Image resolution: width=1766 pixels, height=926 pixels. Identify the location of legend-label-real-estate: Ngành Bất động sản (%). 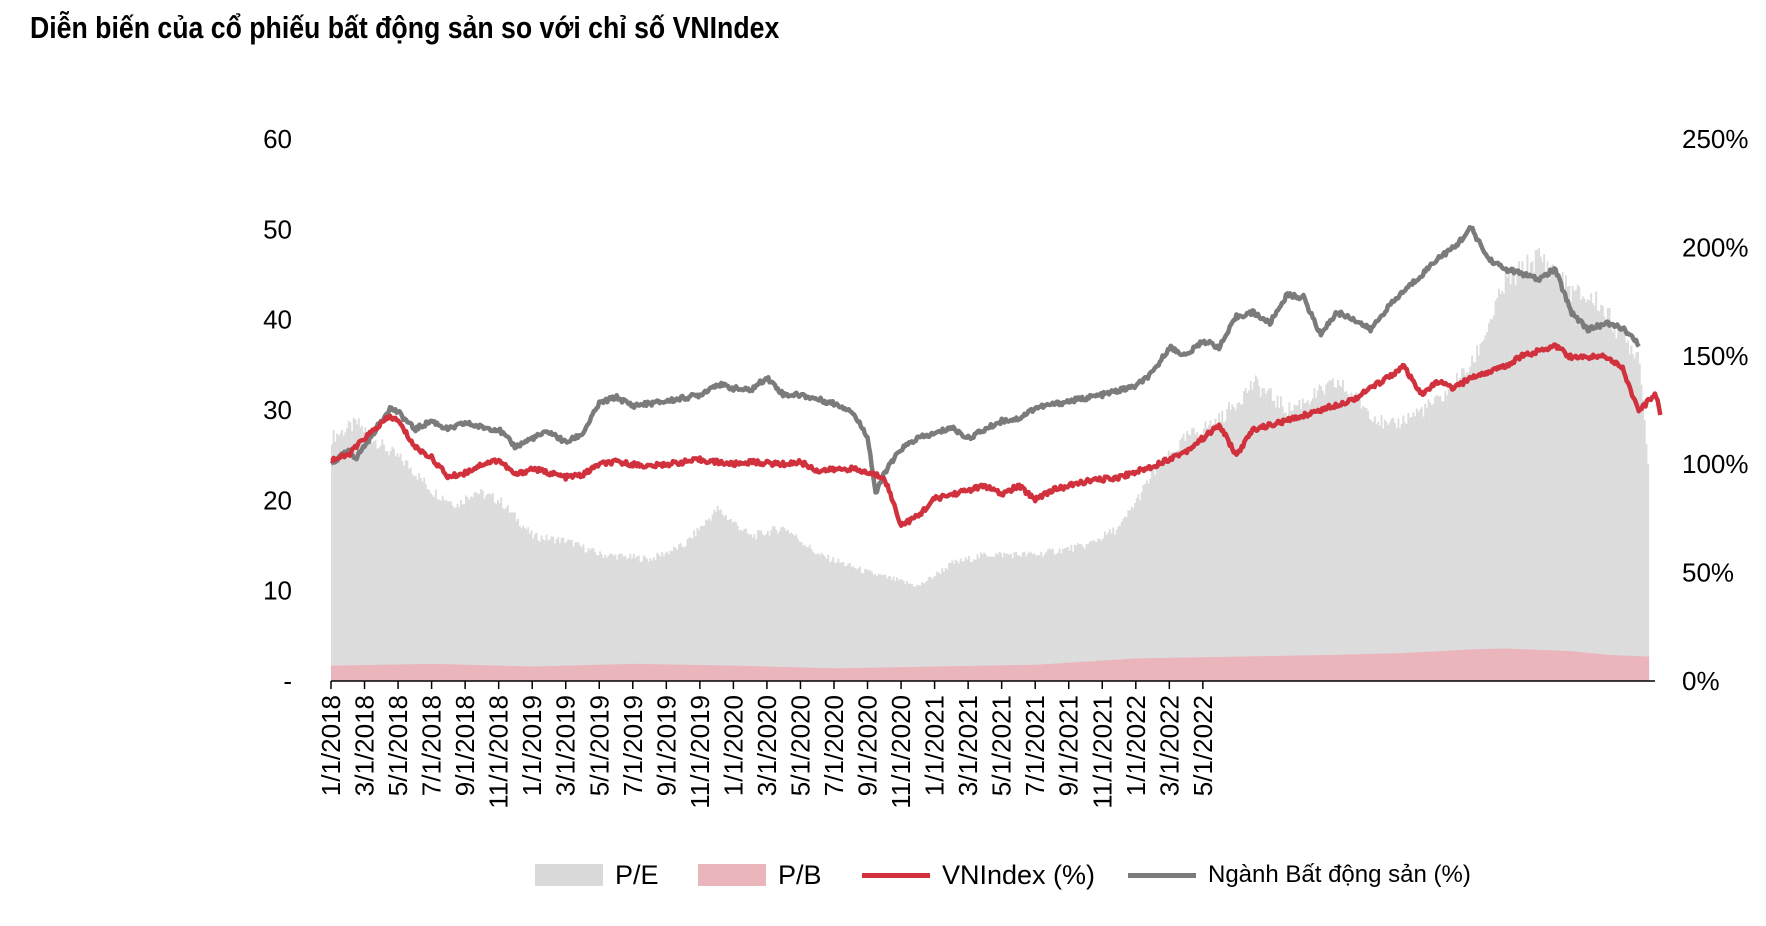
(1339, 874).